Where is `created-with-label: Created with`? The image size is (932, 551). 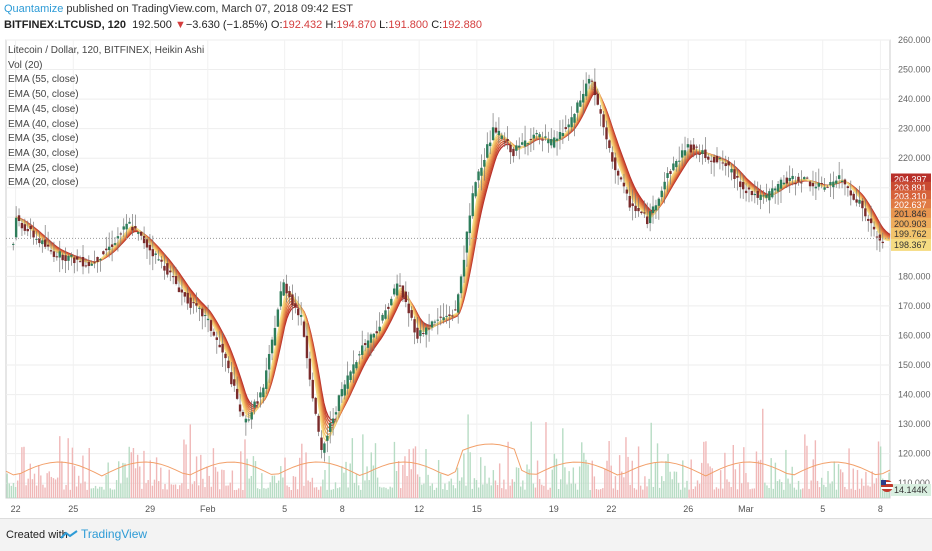
created-with-label: Created with is located at coordinates (37, 535).